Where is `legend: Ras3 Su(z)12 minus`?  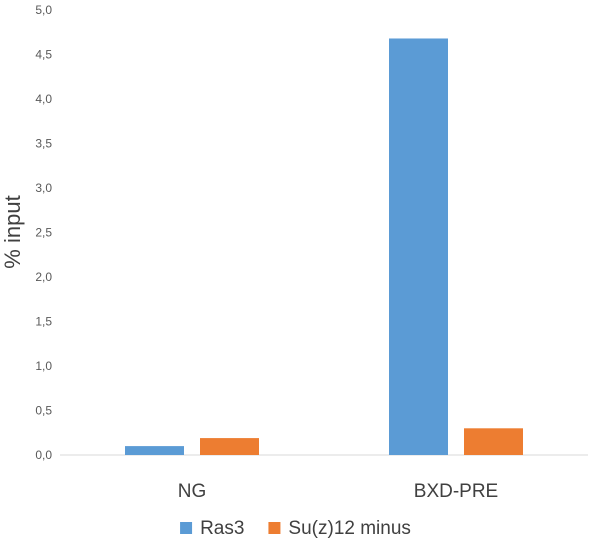
legend: Ras3 Su(z)12 minus is located at coordinates (295, 528).